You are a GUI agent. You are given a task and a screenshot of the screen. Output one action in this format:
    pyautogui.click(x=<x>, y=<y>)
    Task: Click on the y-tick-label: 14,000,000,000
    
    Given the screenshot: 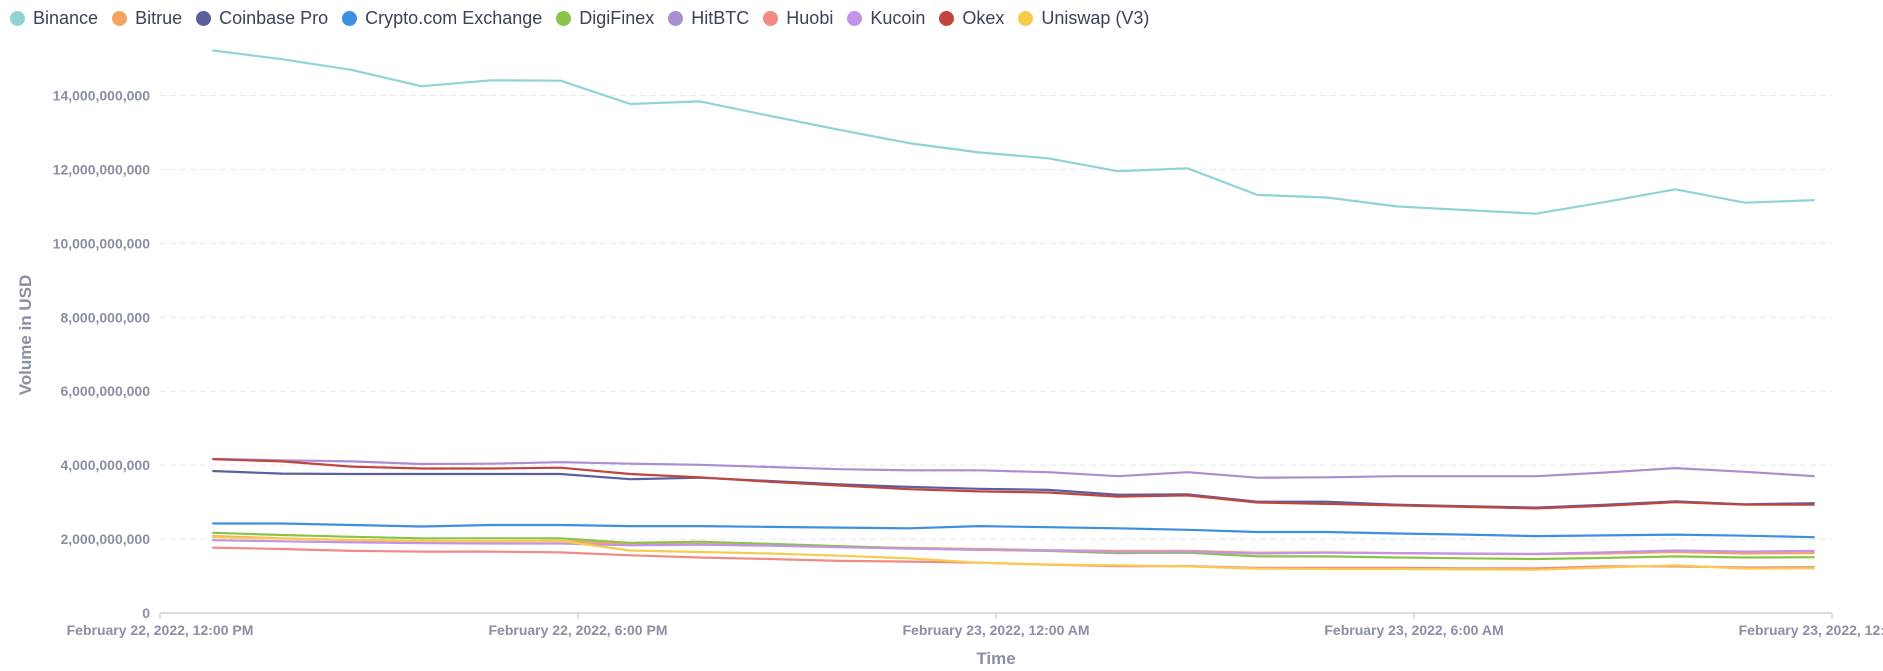 What is the action you would take?
    pyautogui.click(x=102, y=95)
    